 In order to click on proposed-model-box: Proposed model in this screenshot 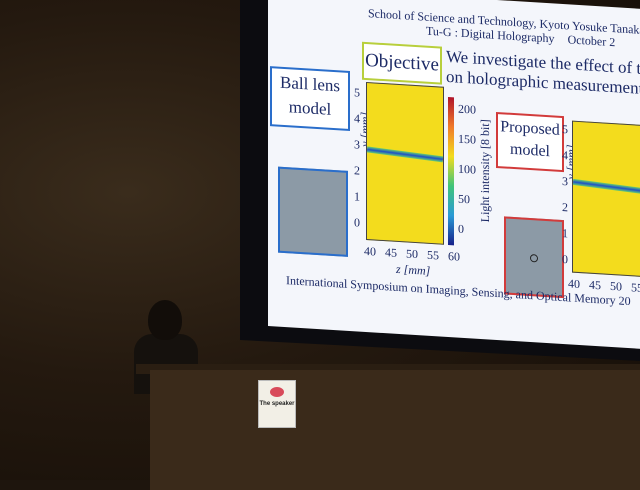, I will do `click(530, 142)`.